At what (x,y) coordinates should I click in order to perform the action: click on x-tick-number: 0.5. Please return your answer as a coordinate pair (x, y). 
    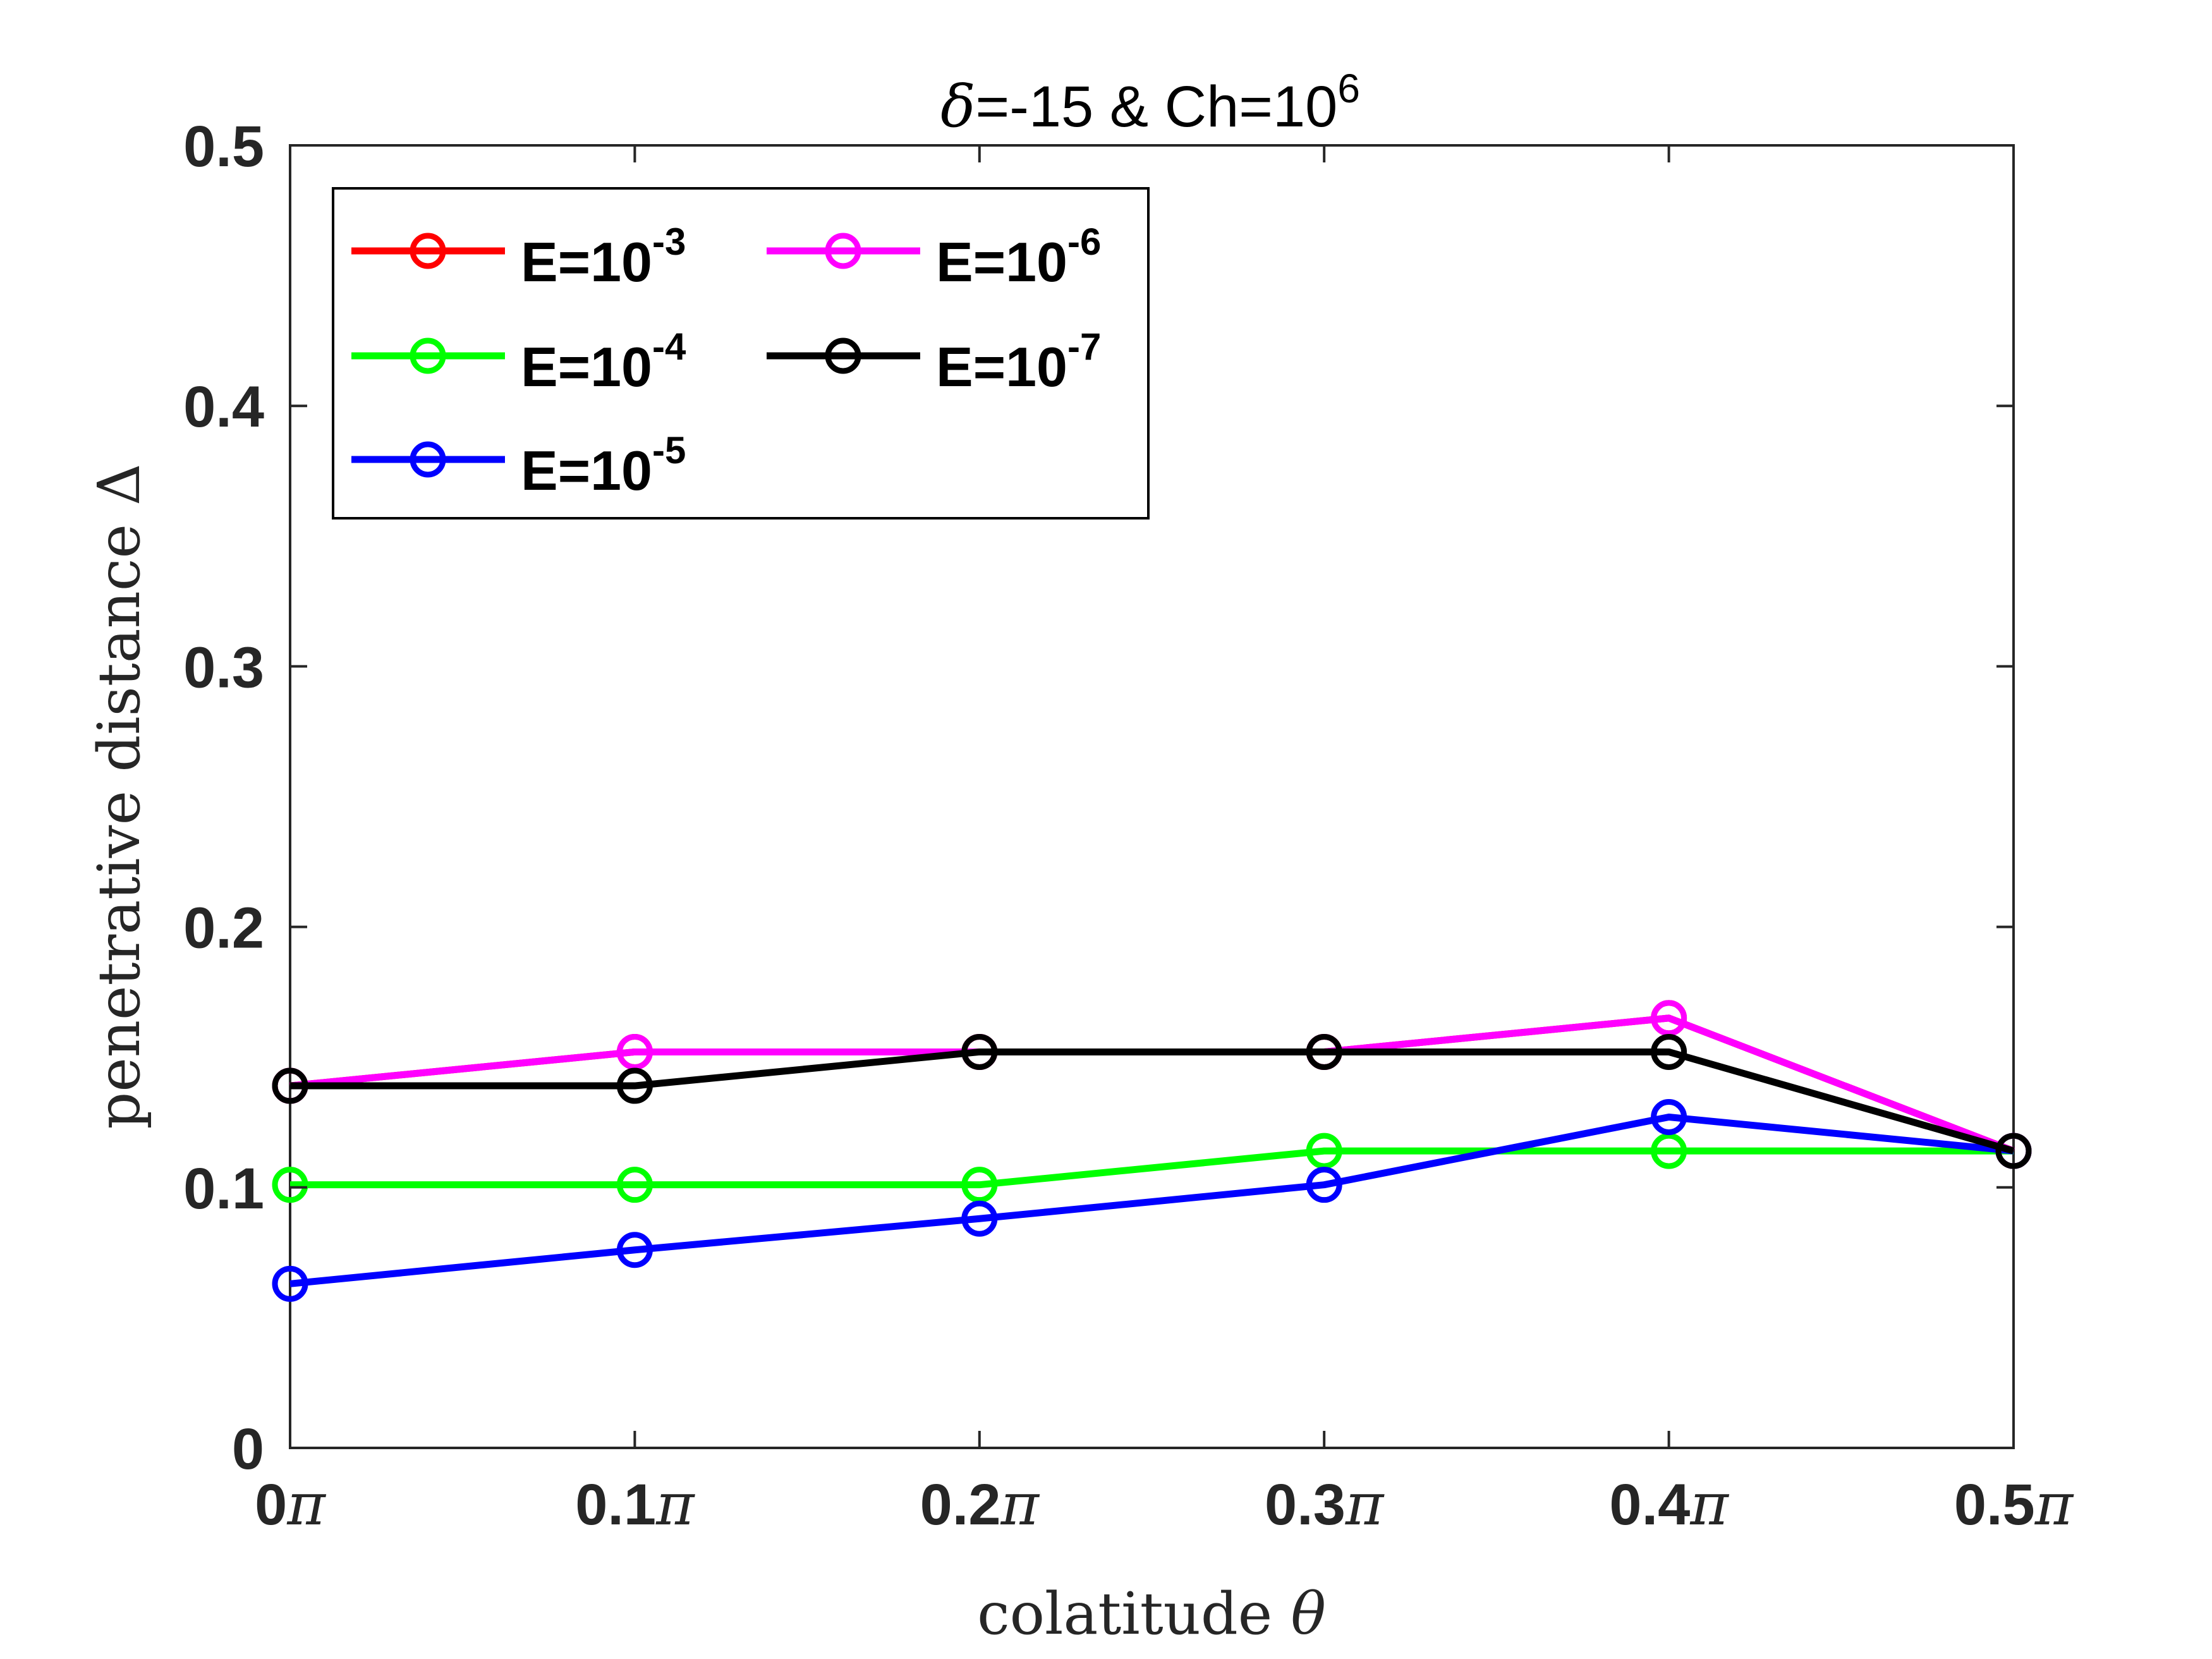
    Looking at the image, I should click on (1994, 1505).